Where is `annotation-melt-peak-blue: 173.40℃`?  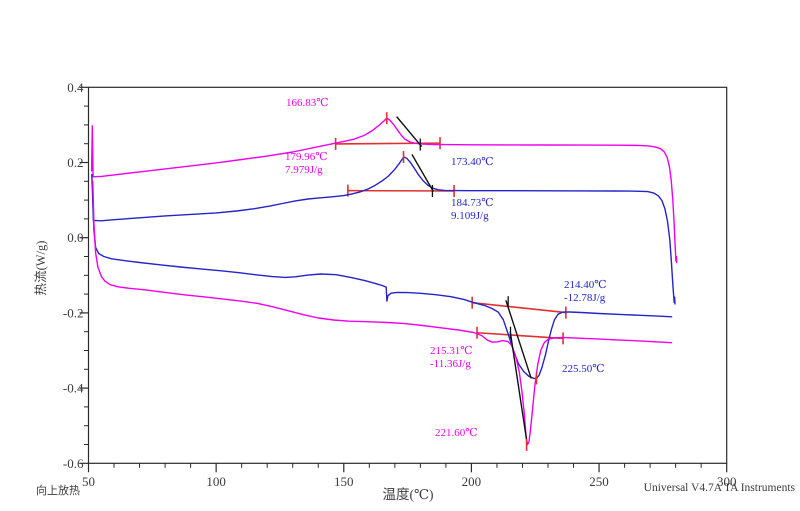 annotation-melt-peak-blue: 173.40℃ is located at coordinates (472, 162).